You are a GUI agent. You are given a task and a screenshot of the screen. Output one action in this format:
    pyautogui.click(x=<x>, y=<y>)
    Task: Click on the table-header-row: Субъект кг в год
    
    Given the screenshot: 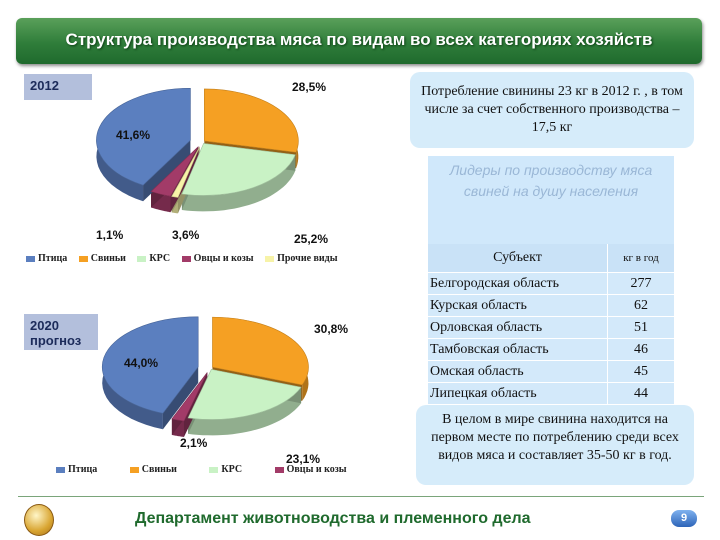 What is the action you would take?
    pyautogui.click(x=551, y=258)
    